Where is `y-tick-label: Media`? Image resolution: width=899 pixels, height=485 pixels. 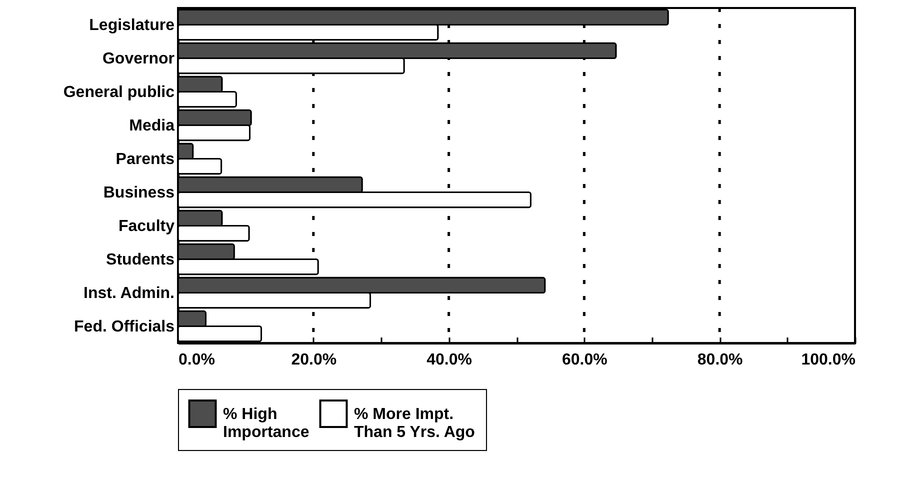 y-tick-label: Media is located at coordinates (152, 125).